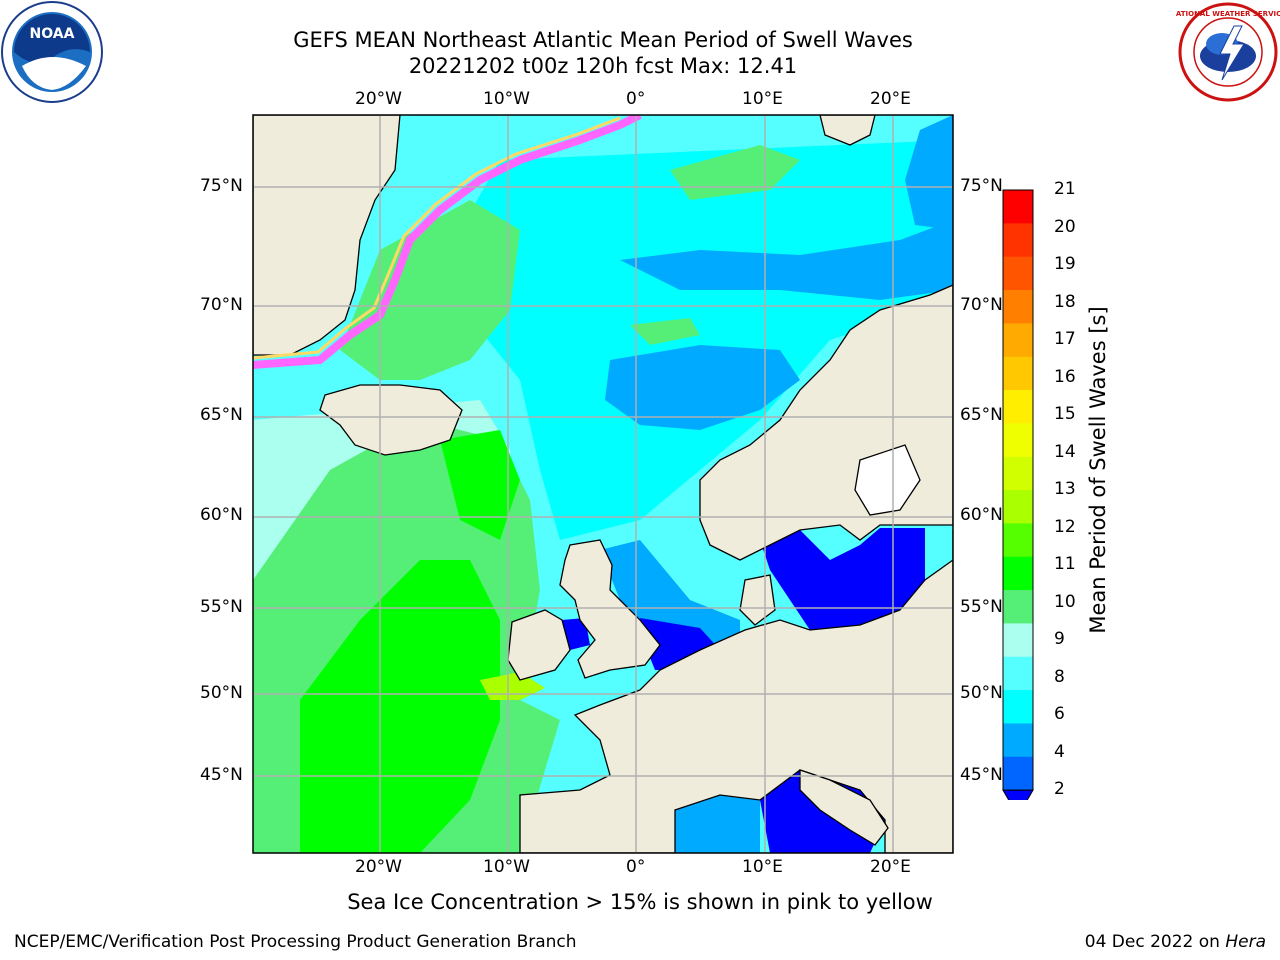  I want to click on colorbar-tick-label: 20, so click(1065, 226).